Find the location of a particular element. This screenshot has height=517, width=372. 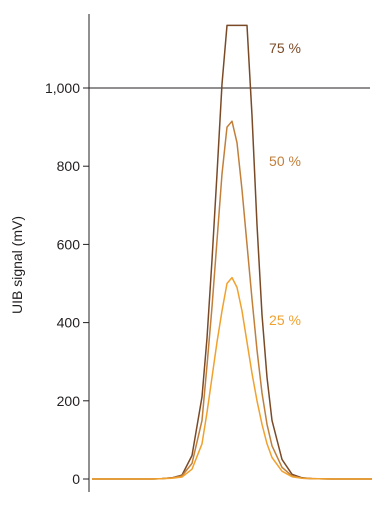

y-axis-title: UIB signal (mV) is located at coordinates (17, 265).